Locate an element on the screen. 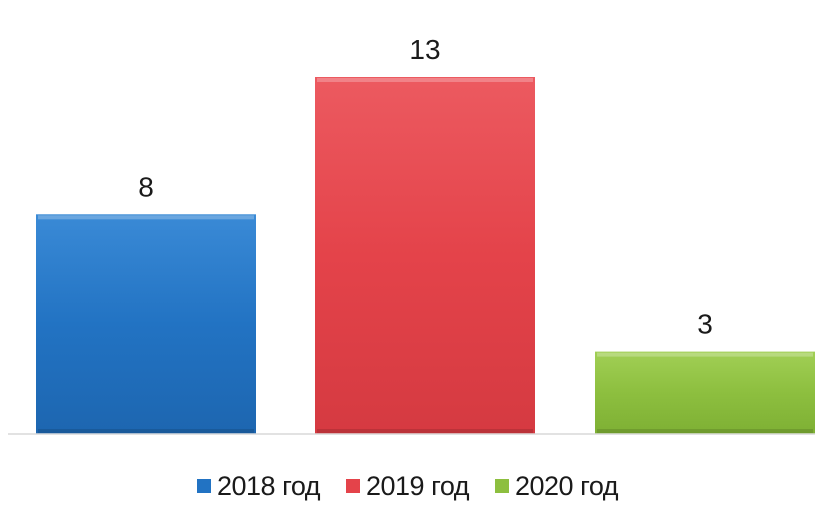  legend-label-2018: 2018 год is located at coordinates (269, 485).